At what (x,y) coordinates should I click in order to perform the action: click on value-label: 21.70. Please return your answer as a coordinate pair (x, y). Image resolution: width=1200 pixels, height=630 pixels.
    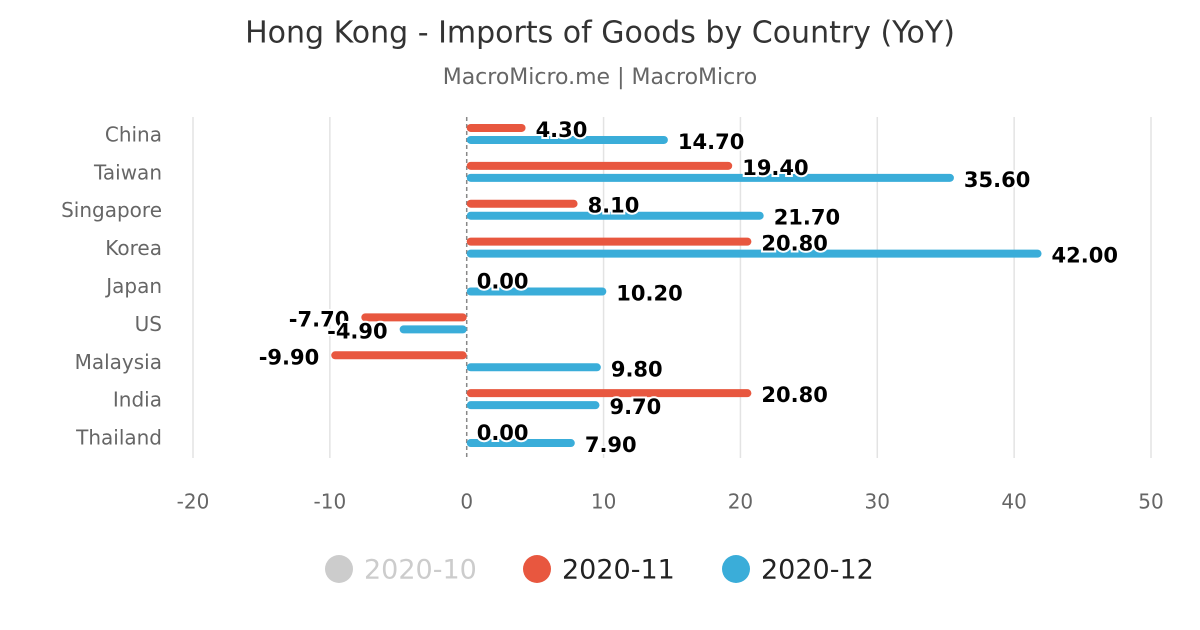
    Looking at the image, I should click on (807, 218).